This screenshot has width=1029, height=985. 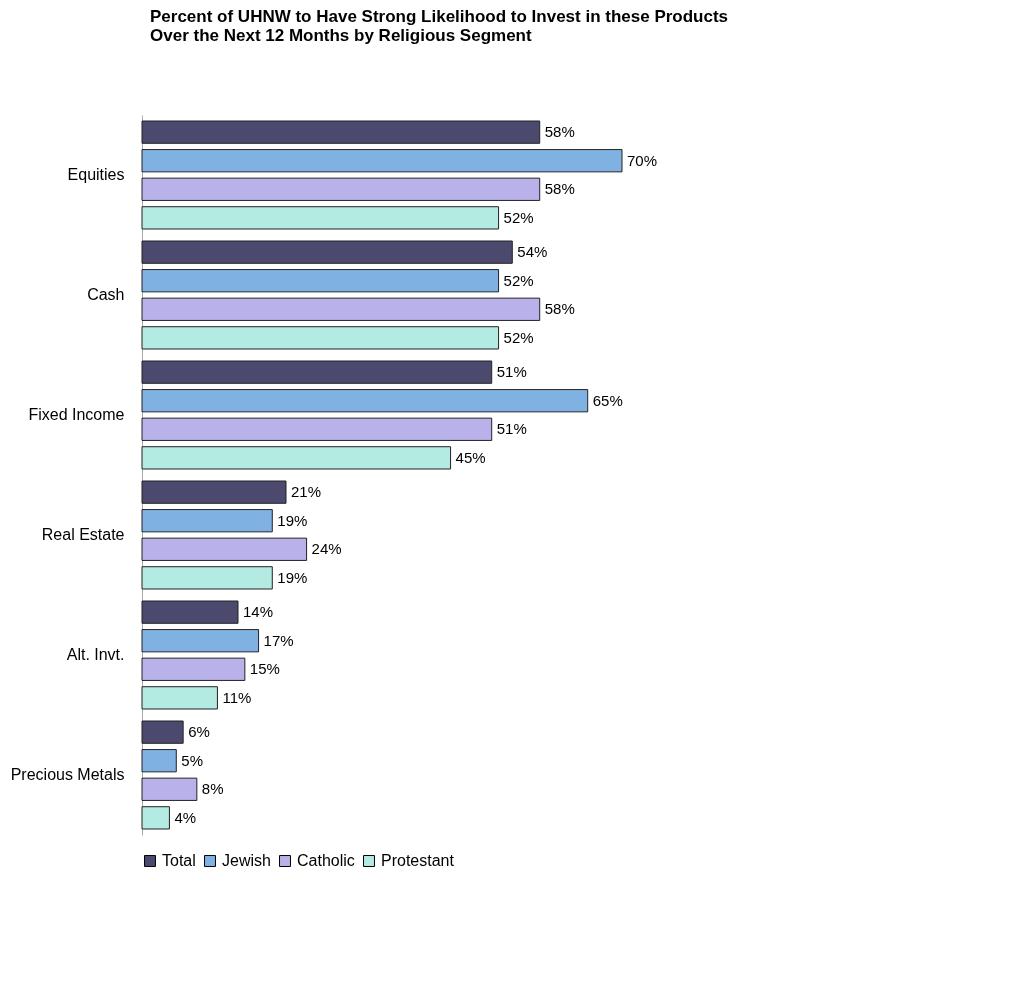 What do you see at coordinates (439, 26) in the screenshot?
I see `chart-title: Percent of UHNW to Have Strong Likelihood to Invest in these Products Over the Next 12 Months by Religious Segment` at bounding box center [439, 26].